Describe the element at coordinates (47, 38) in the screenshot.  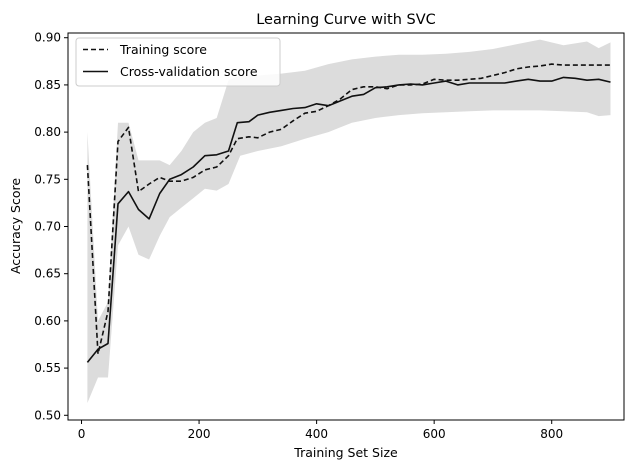
I see `y-tick-label: 0.90` at that location.